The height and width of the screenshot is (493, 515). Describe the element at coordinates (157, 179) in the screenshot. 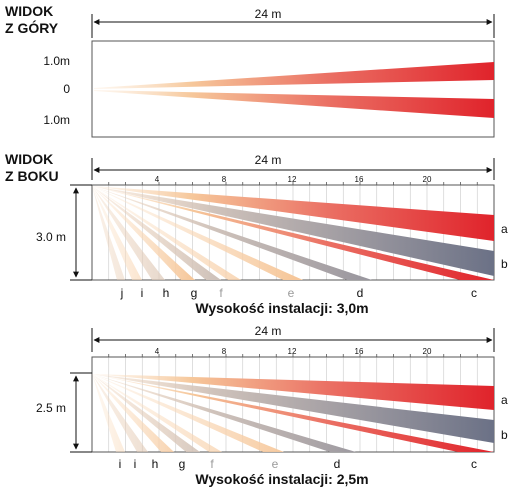

I see `side30-tick-4: 4` at that location.